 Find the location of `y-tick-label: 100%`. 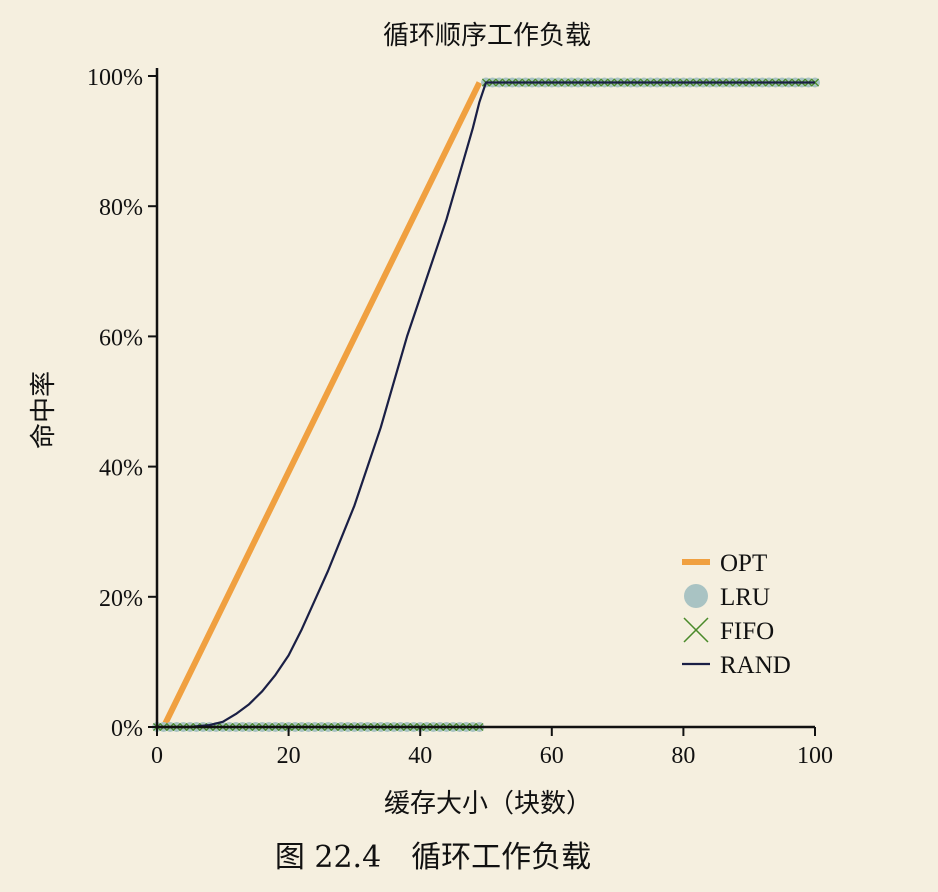

y-tick-label: 100% is located at coordinates (115, 78).